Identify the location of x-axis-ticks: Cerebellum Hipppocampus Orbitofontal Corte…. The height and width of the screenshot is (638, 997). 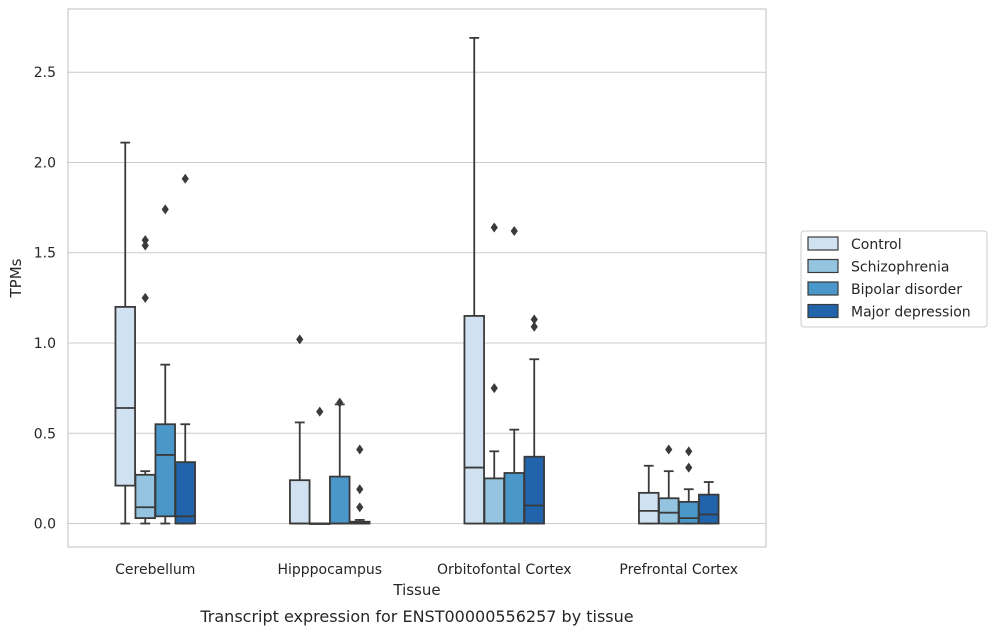
(426, 570).